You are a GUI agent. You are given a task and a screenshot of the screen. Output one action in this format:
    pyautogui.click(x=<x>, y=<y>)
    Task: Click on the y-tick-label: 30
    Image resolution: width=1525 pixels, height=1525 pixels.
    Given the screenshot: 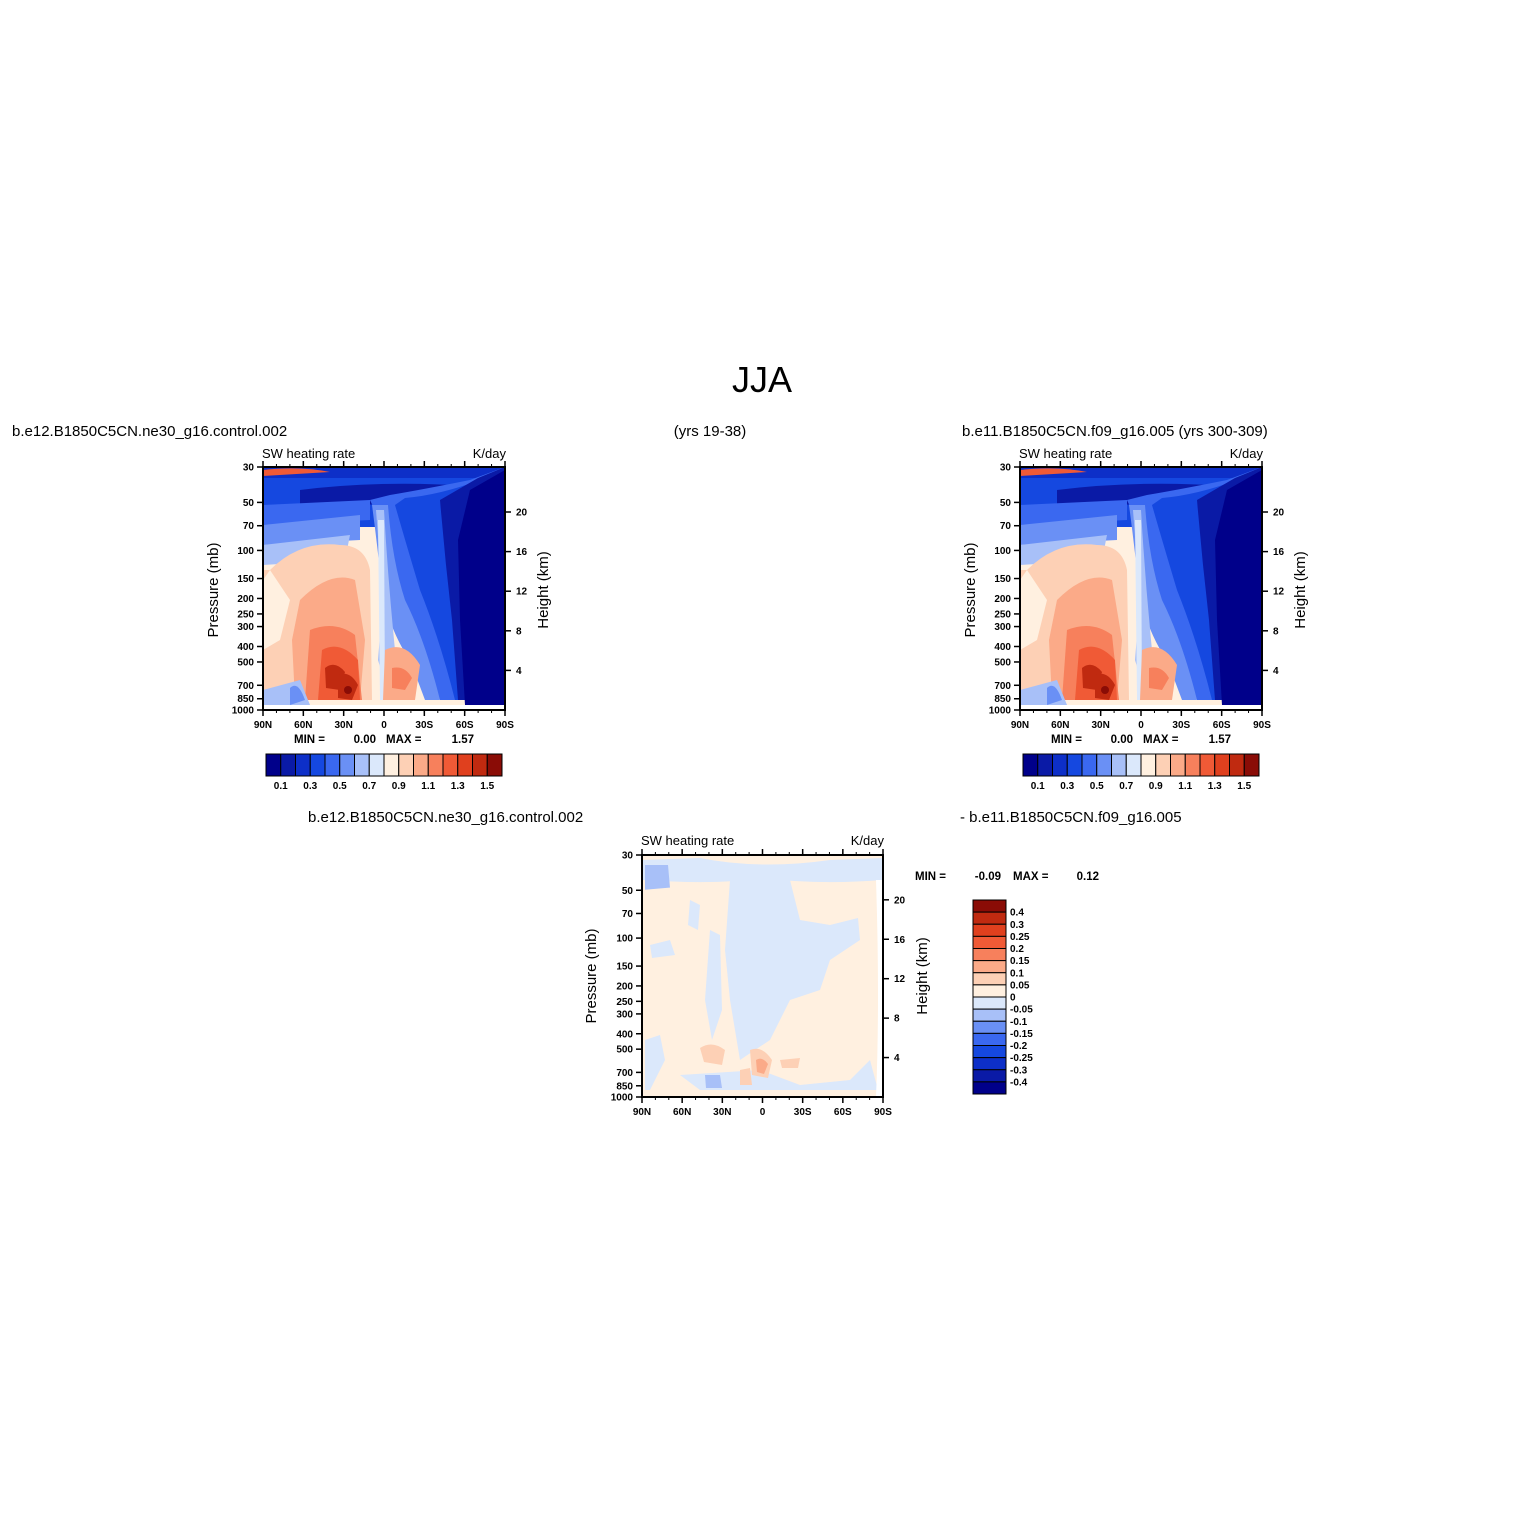 What is the action you would take?
    pyautogui.click(x=249, y=468)
    